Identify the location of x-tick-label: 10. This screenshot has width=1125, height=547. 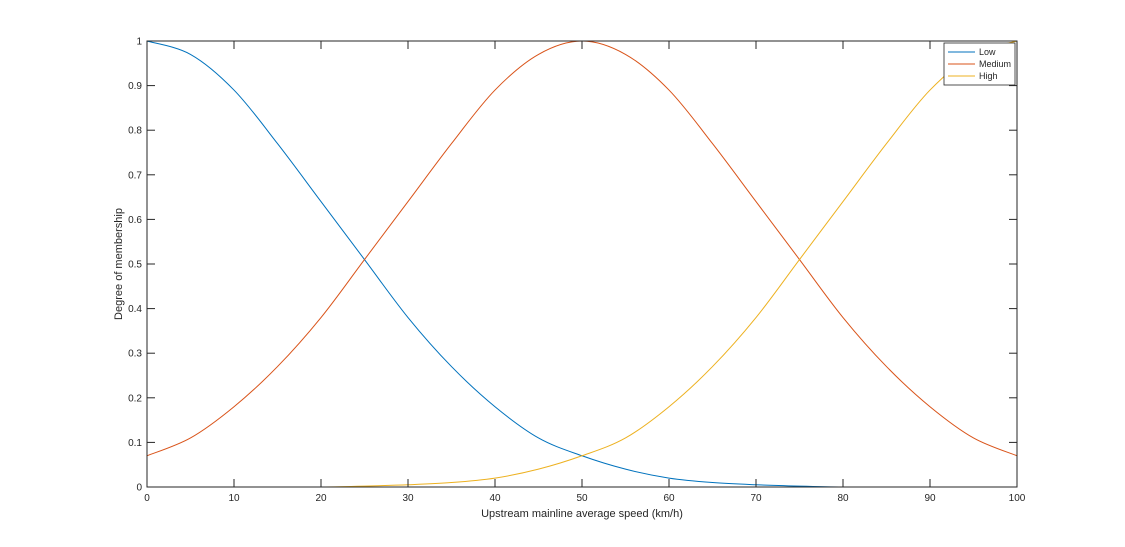
(234, 498).